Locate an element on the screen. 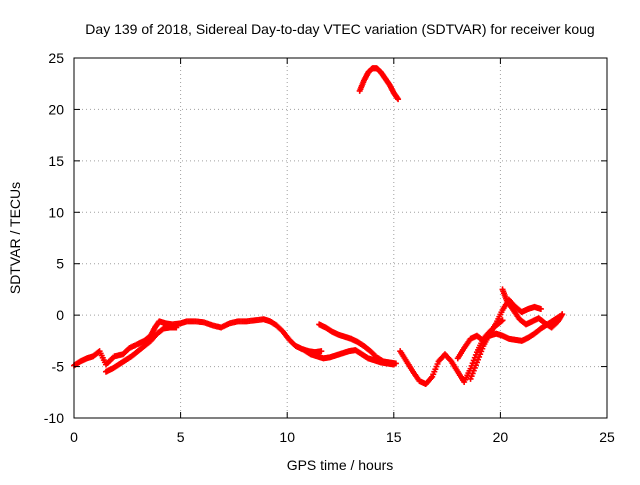 Image resolution: width=640 pixels, height=485 pixels. y-axis-label: SDTVAR / TECUs is located at coordinates (15, 238).